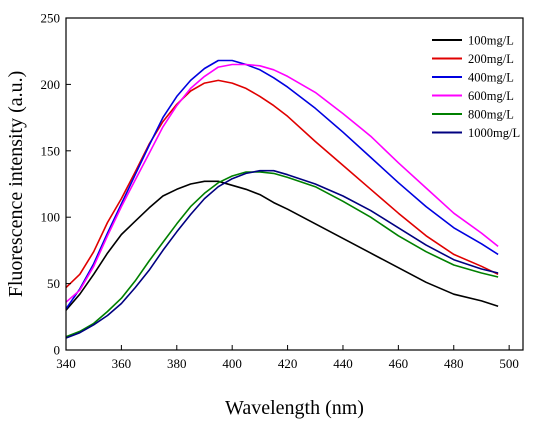  Describe the element at coordinates (66, 363) in the screenshot. I see `x-tick-label: 340` at that location.